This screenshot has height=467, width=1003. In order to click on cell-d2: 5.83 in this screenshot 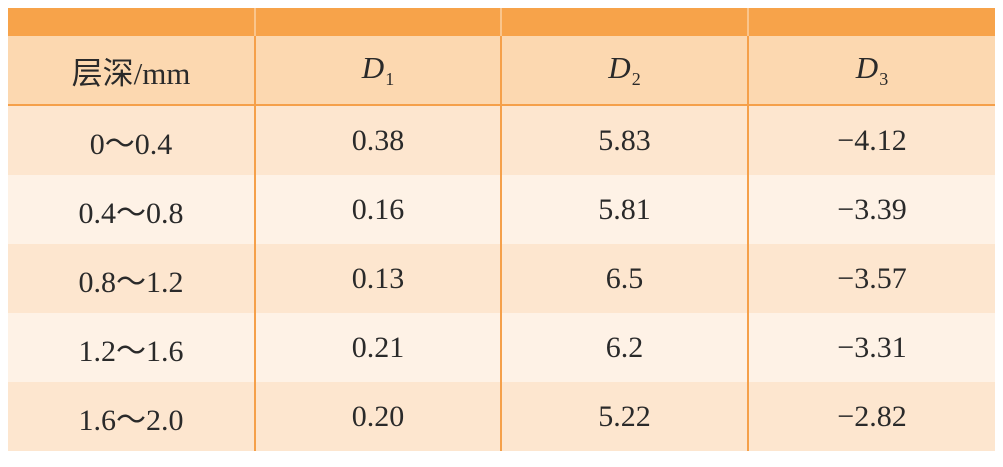, I will do `click(624, 140)`.